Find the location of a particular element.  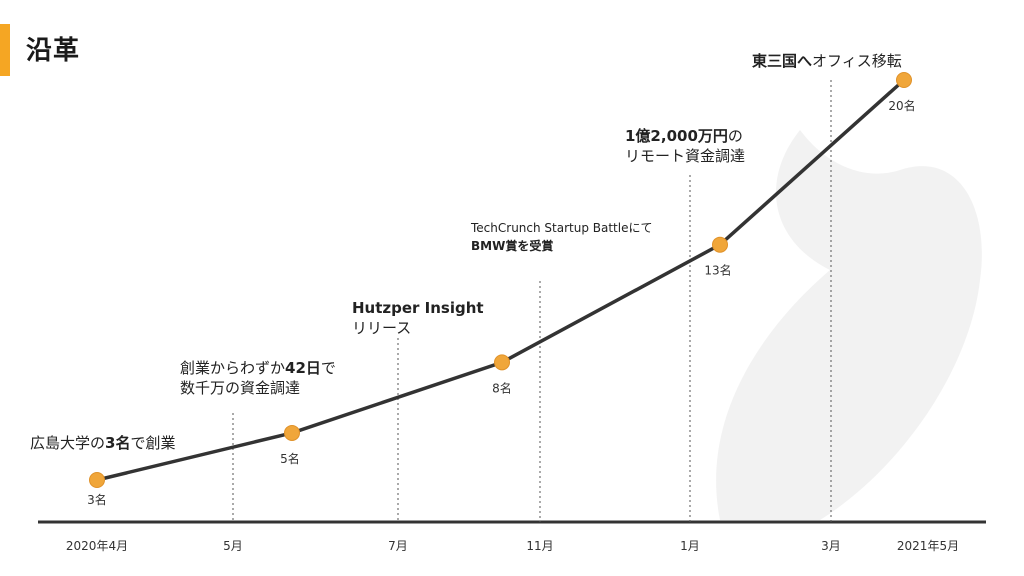

title-accent-bar is located at coordinates (5, 50).